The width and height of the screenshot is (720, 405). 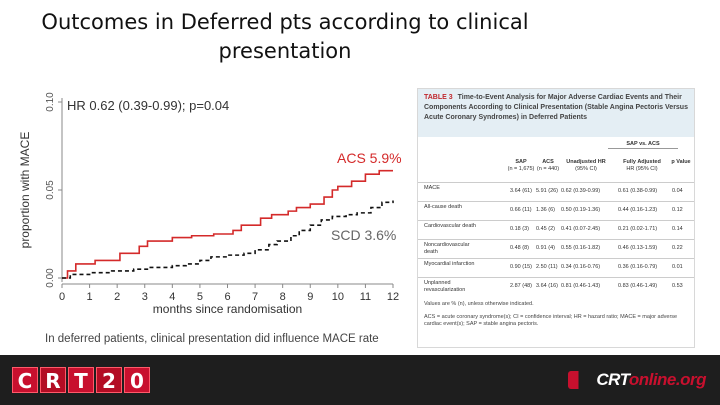 I want to click on col-sap-label: SAP, so click(x=521, y=162).